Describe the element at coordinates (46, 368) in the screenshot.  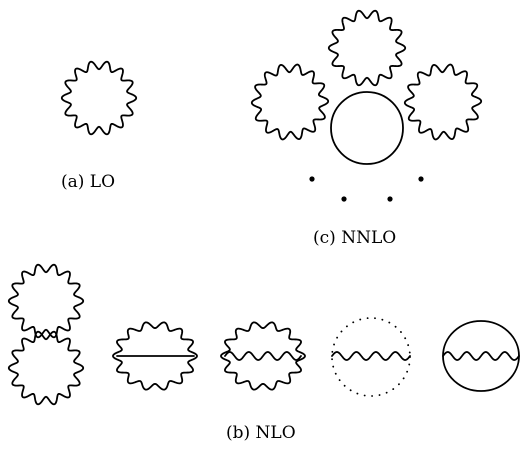
I see `nlo-figure-eight-bottom-wavy-loop` at that location.